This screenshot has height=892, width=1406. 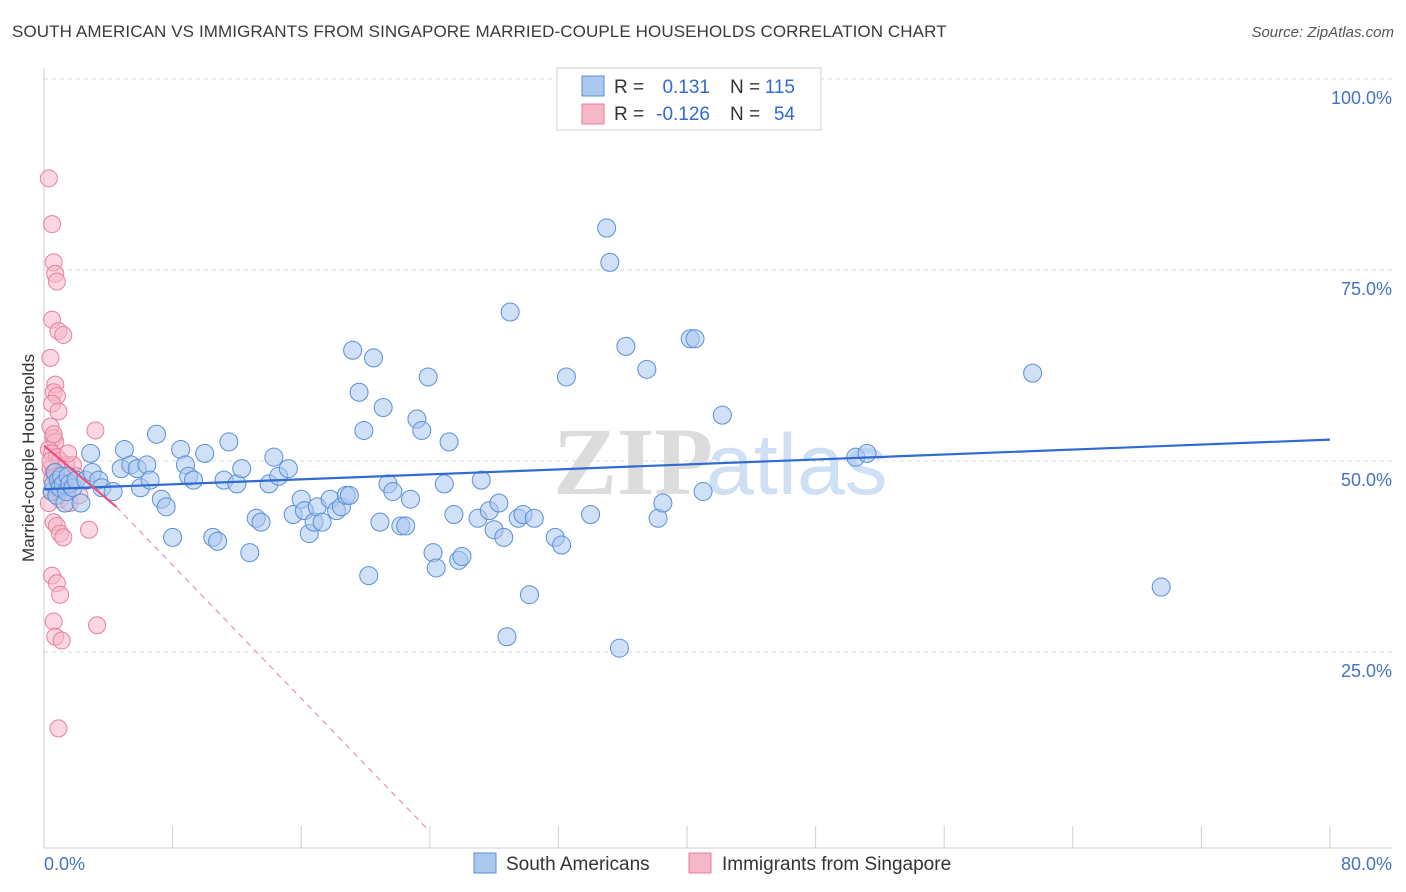 I want to click on y-tick-label-100: 100.0%, so click(x=1361, y=98).